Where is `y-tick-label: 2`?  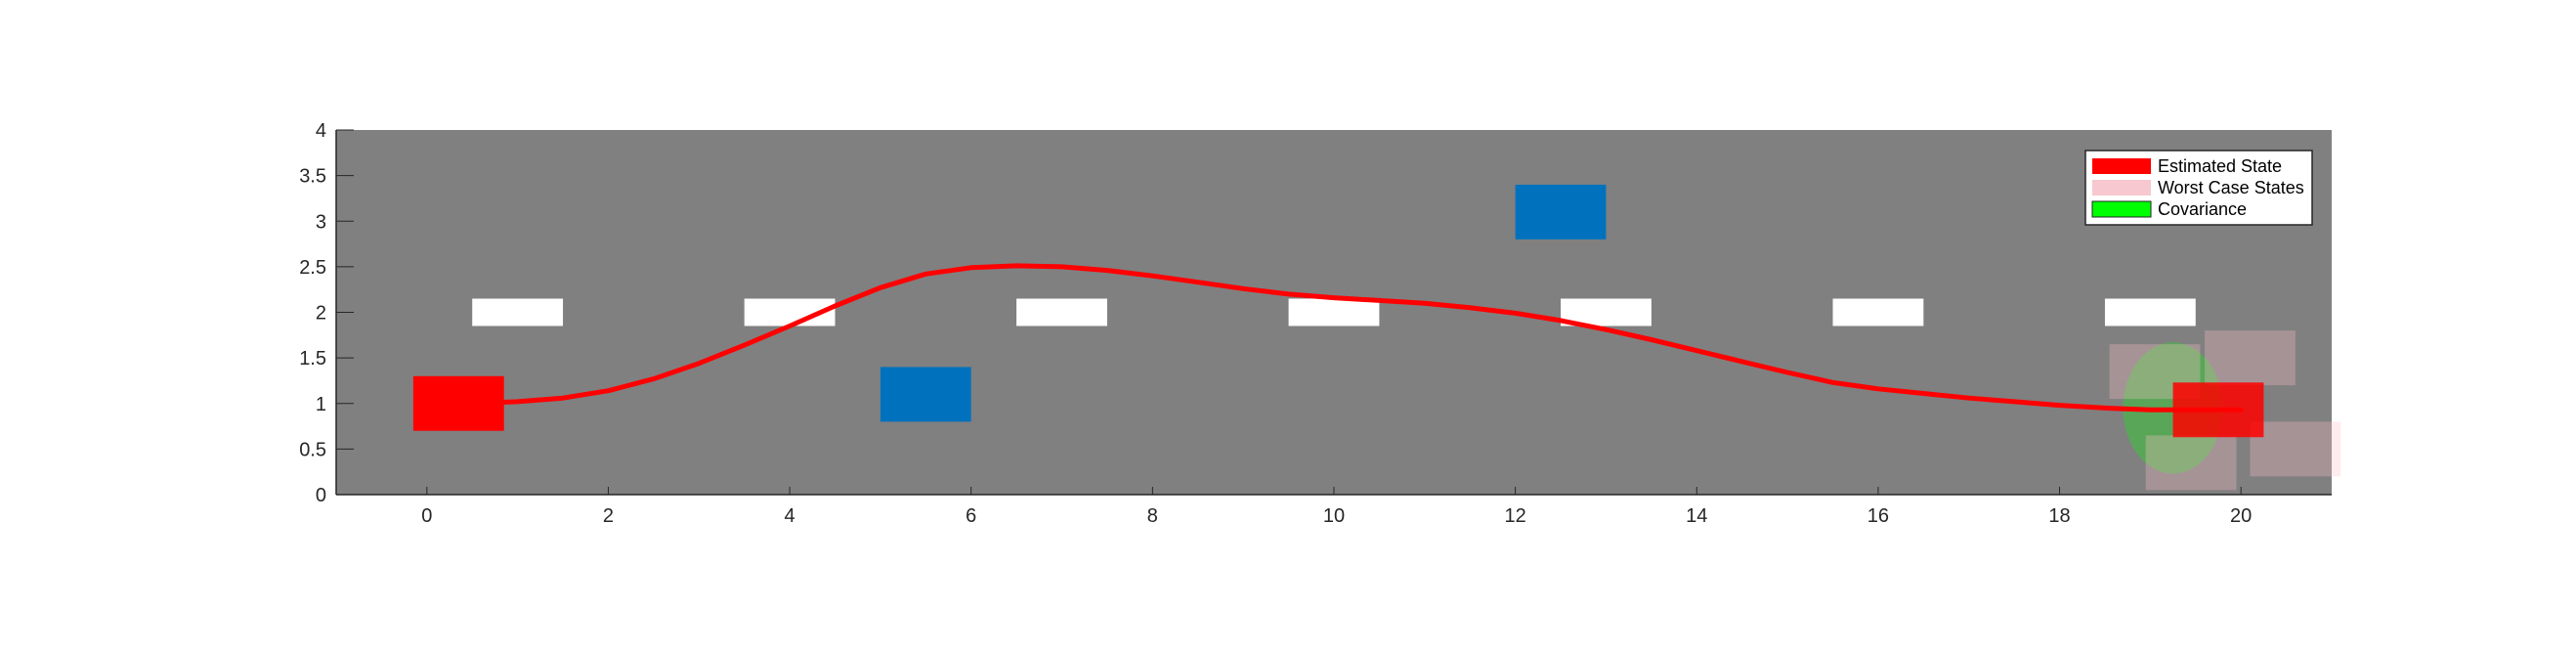
y-tick-label: 2 is located at coordinates (321, 314).